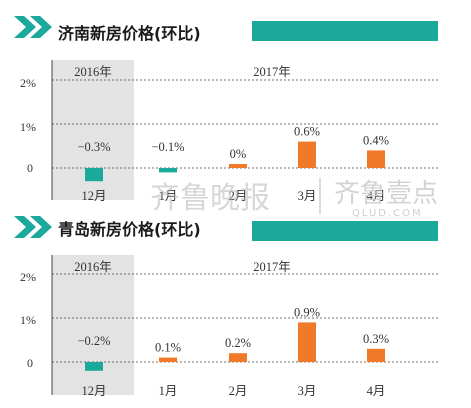  I want to click on bars-jinan, so click(235, 161).